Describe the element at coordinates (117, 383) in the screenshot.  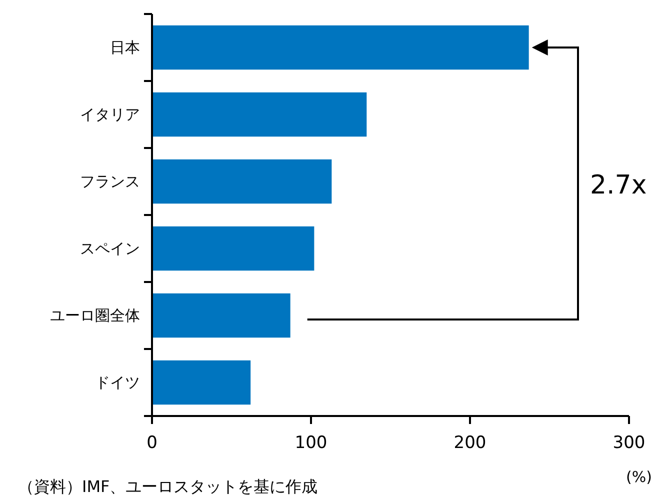
I see `y-tick-label: ドイツ` at that location.